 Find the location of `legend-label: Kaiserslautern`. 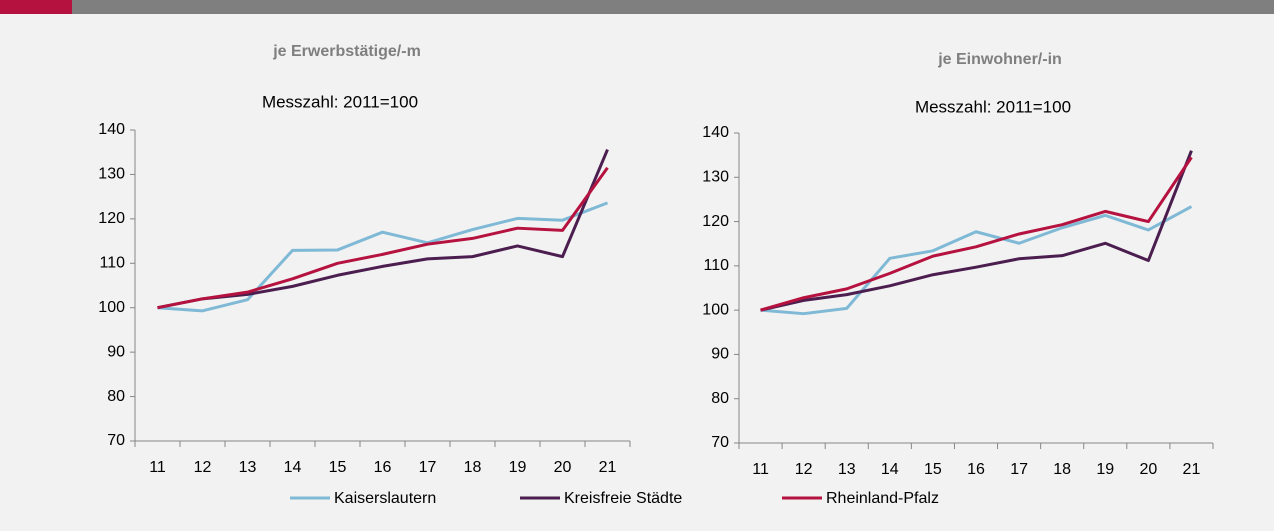

legend-label: Kaiserslautern is located at coordinates (385, 498).